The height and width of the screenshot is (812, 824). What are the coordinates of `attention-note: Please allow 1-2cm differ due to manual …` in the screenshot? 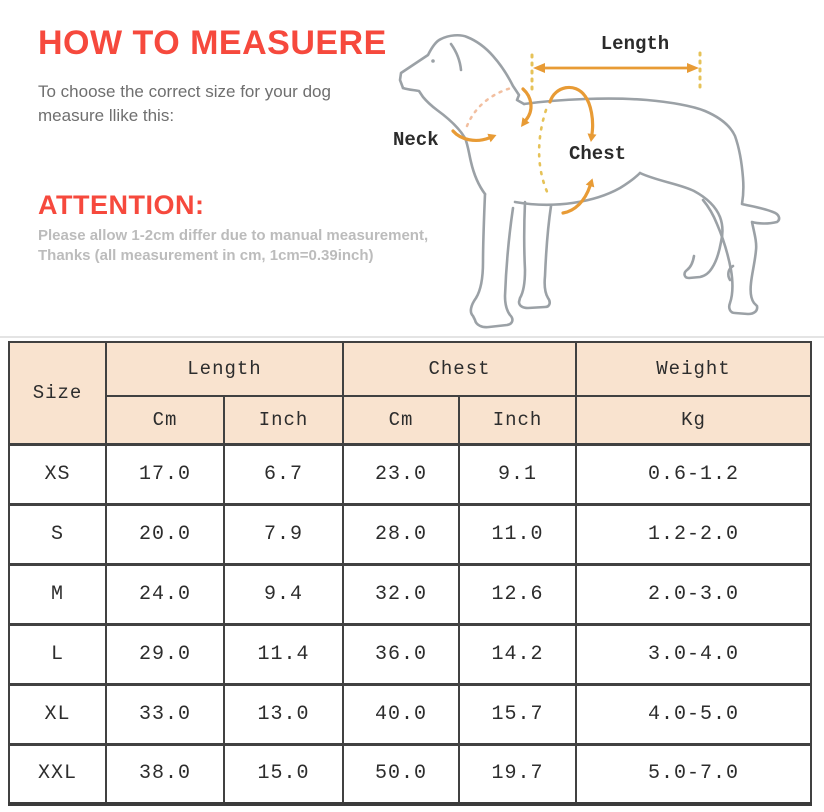 It's located at (238, 246).